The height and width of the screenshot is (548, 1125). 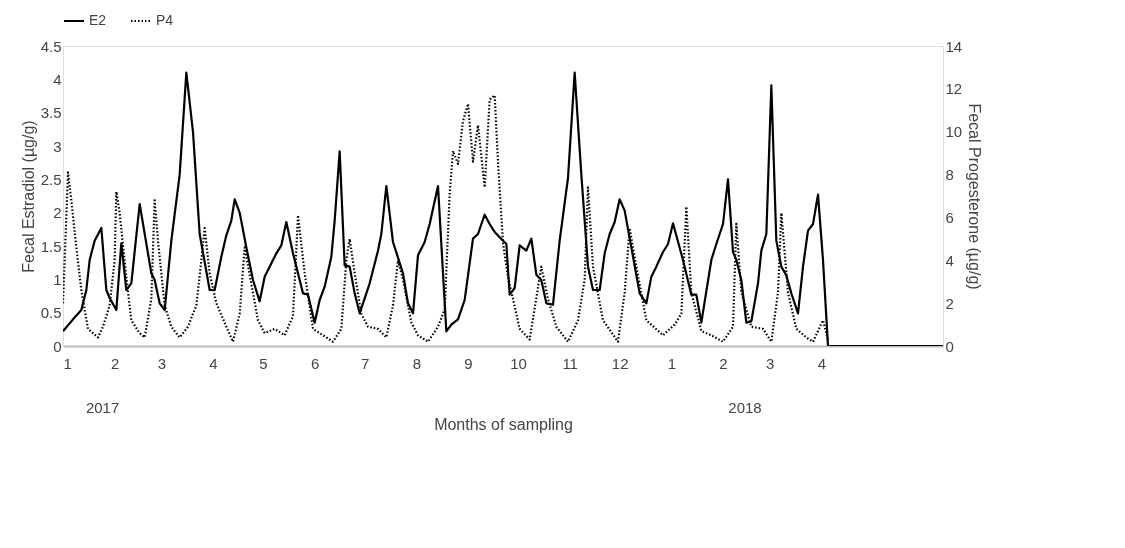 I want to click on x-axis-title: Months of sampling, so click(x=503, y=424).